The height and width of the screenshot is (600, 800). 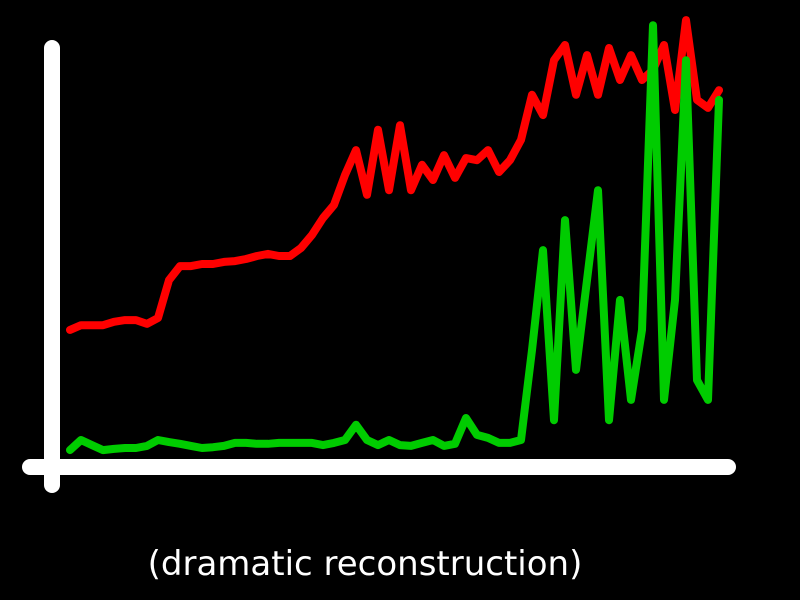 What do you see at coordinates (365, 564) in the screenshot?
I see `caption: (dramatic reconstruction)` at bounding box center [365, 564].